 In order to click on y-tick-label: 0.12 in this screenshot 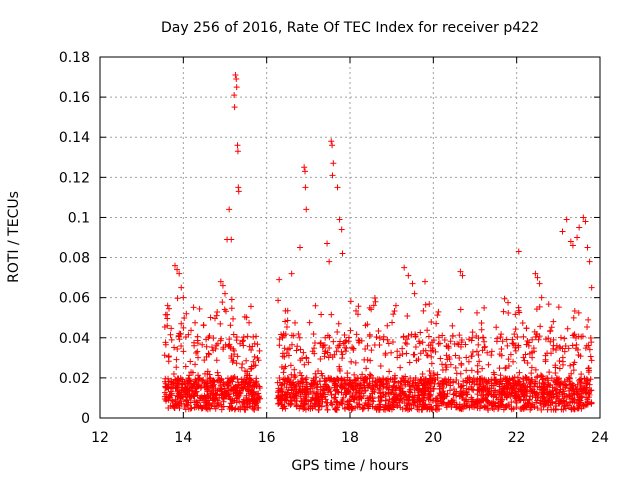, I will do `click(74, 178)`.